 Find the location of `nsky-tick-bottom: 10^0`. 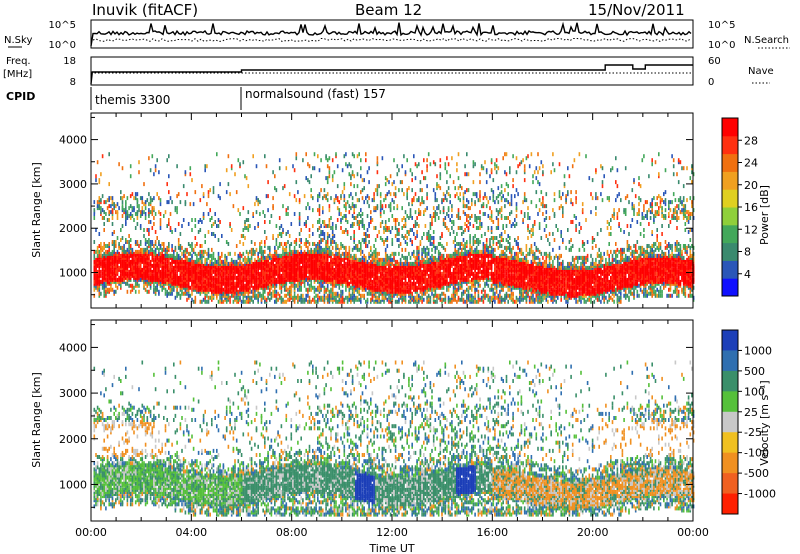

nsky-tick-bottom: 10^0 is located at coordinates (62, 45).